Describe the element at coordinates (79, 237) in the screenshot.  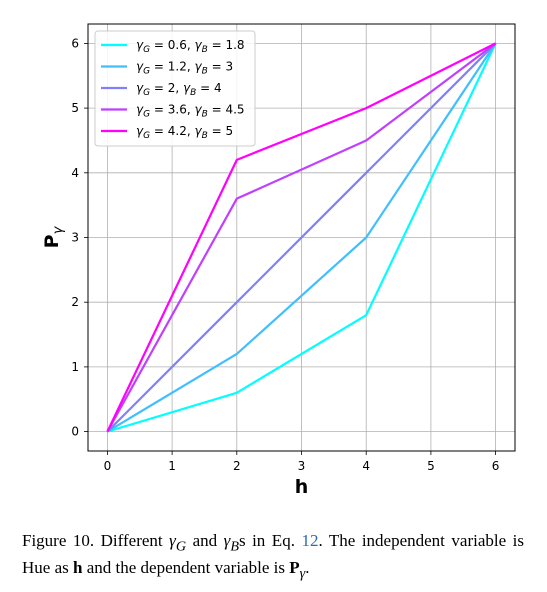
I see `y-axis-ticks: 0 1 2 3 4 5 6` at that location.